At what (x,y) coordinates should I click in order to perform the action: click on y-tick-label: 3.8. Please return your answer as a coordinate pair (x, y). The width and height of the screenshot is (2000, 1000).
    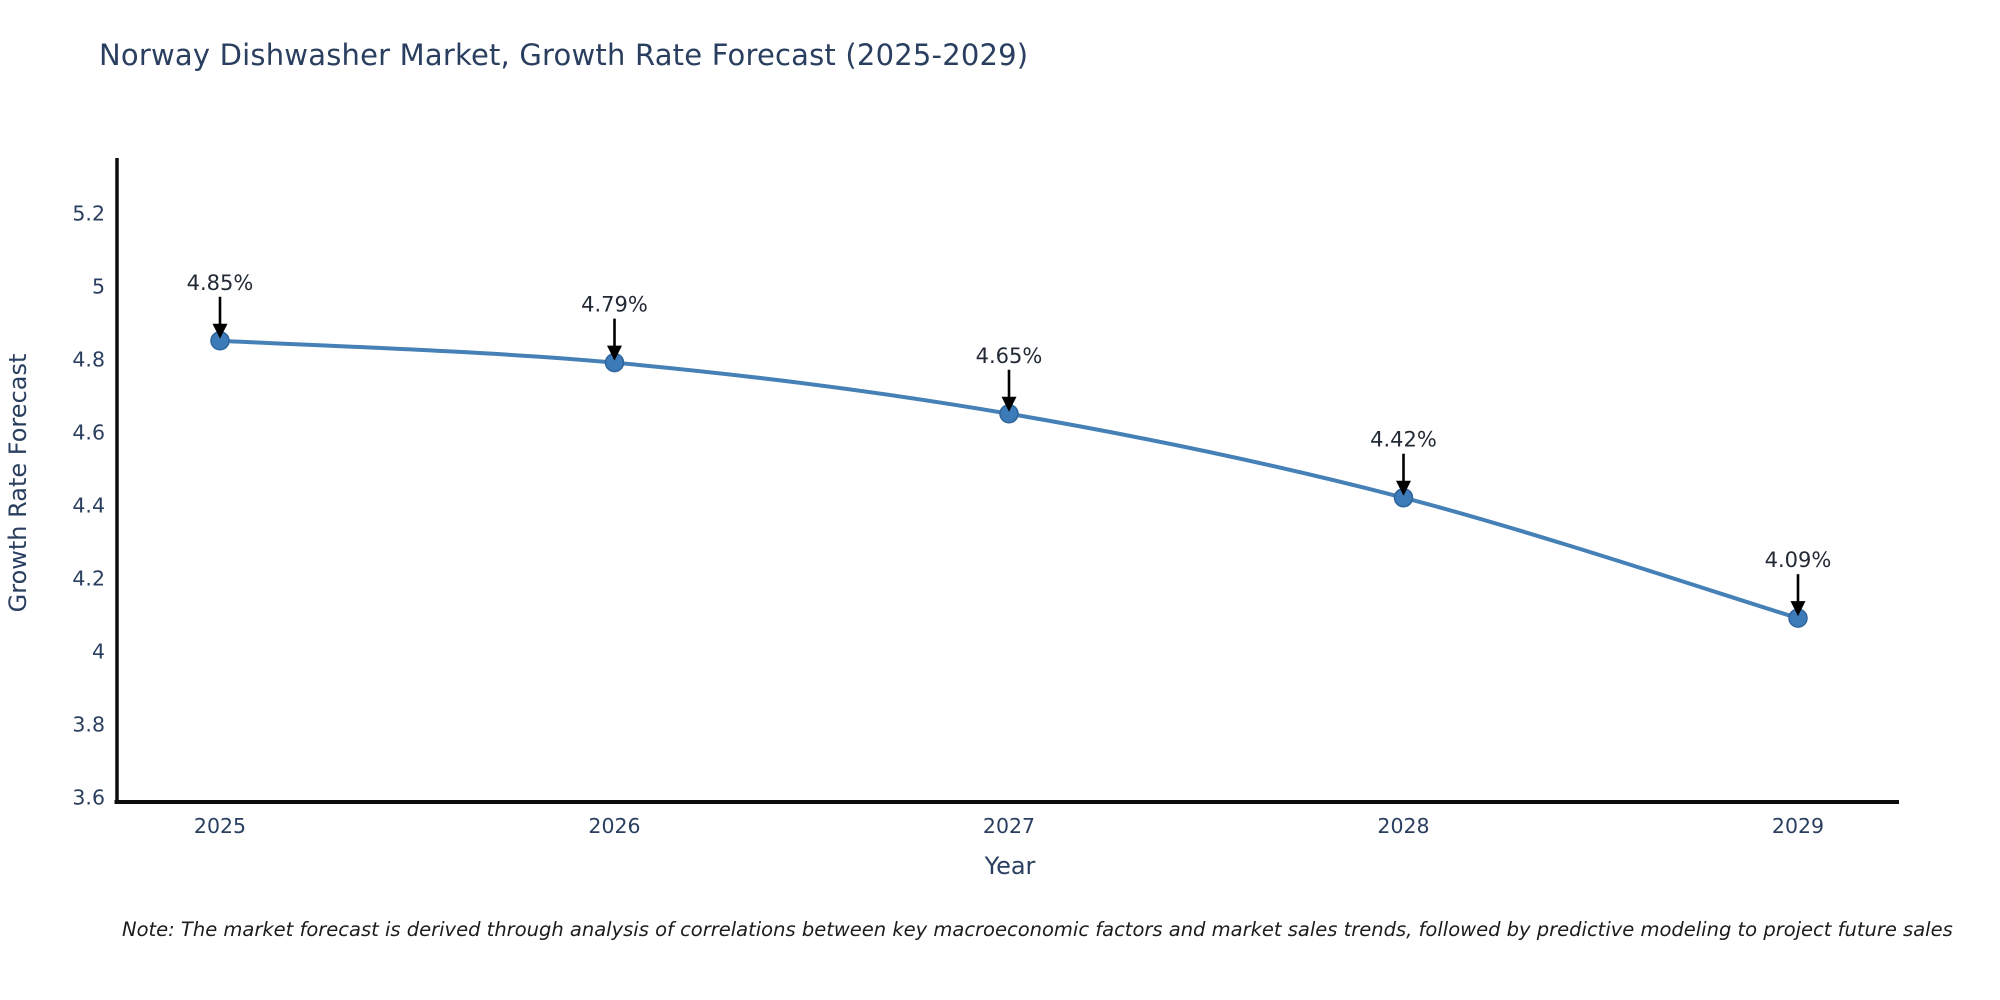
    Looking at the image, I should click on (88, 725).